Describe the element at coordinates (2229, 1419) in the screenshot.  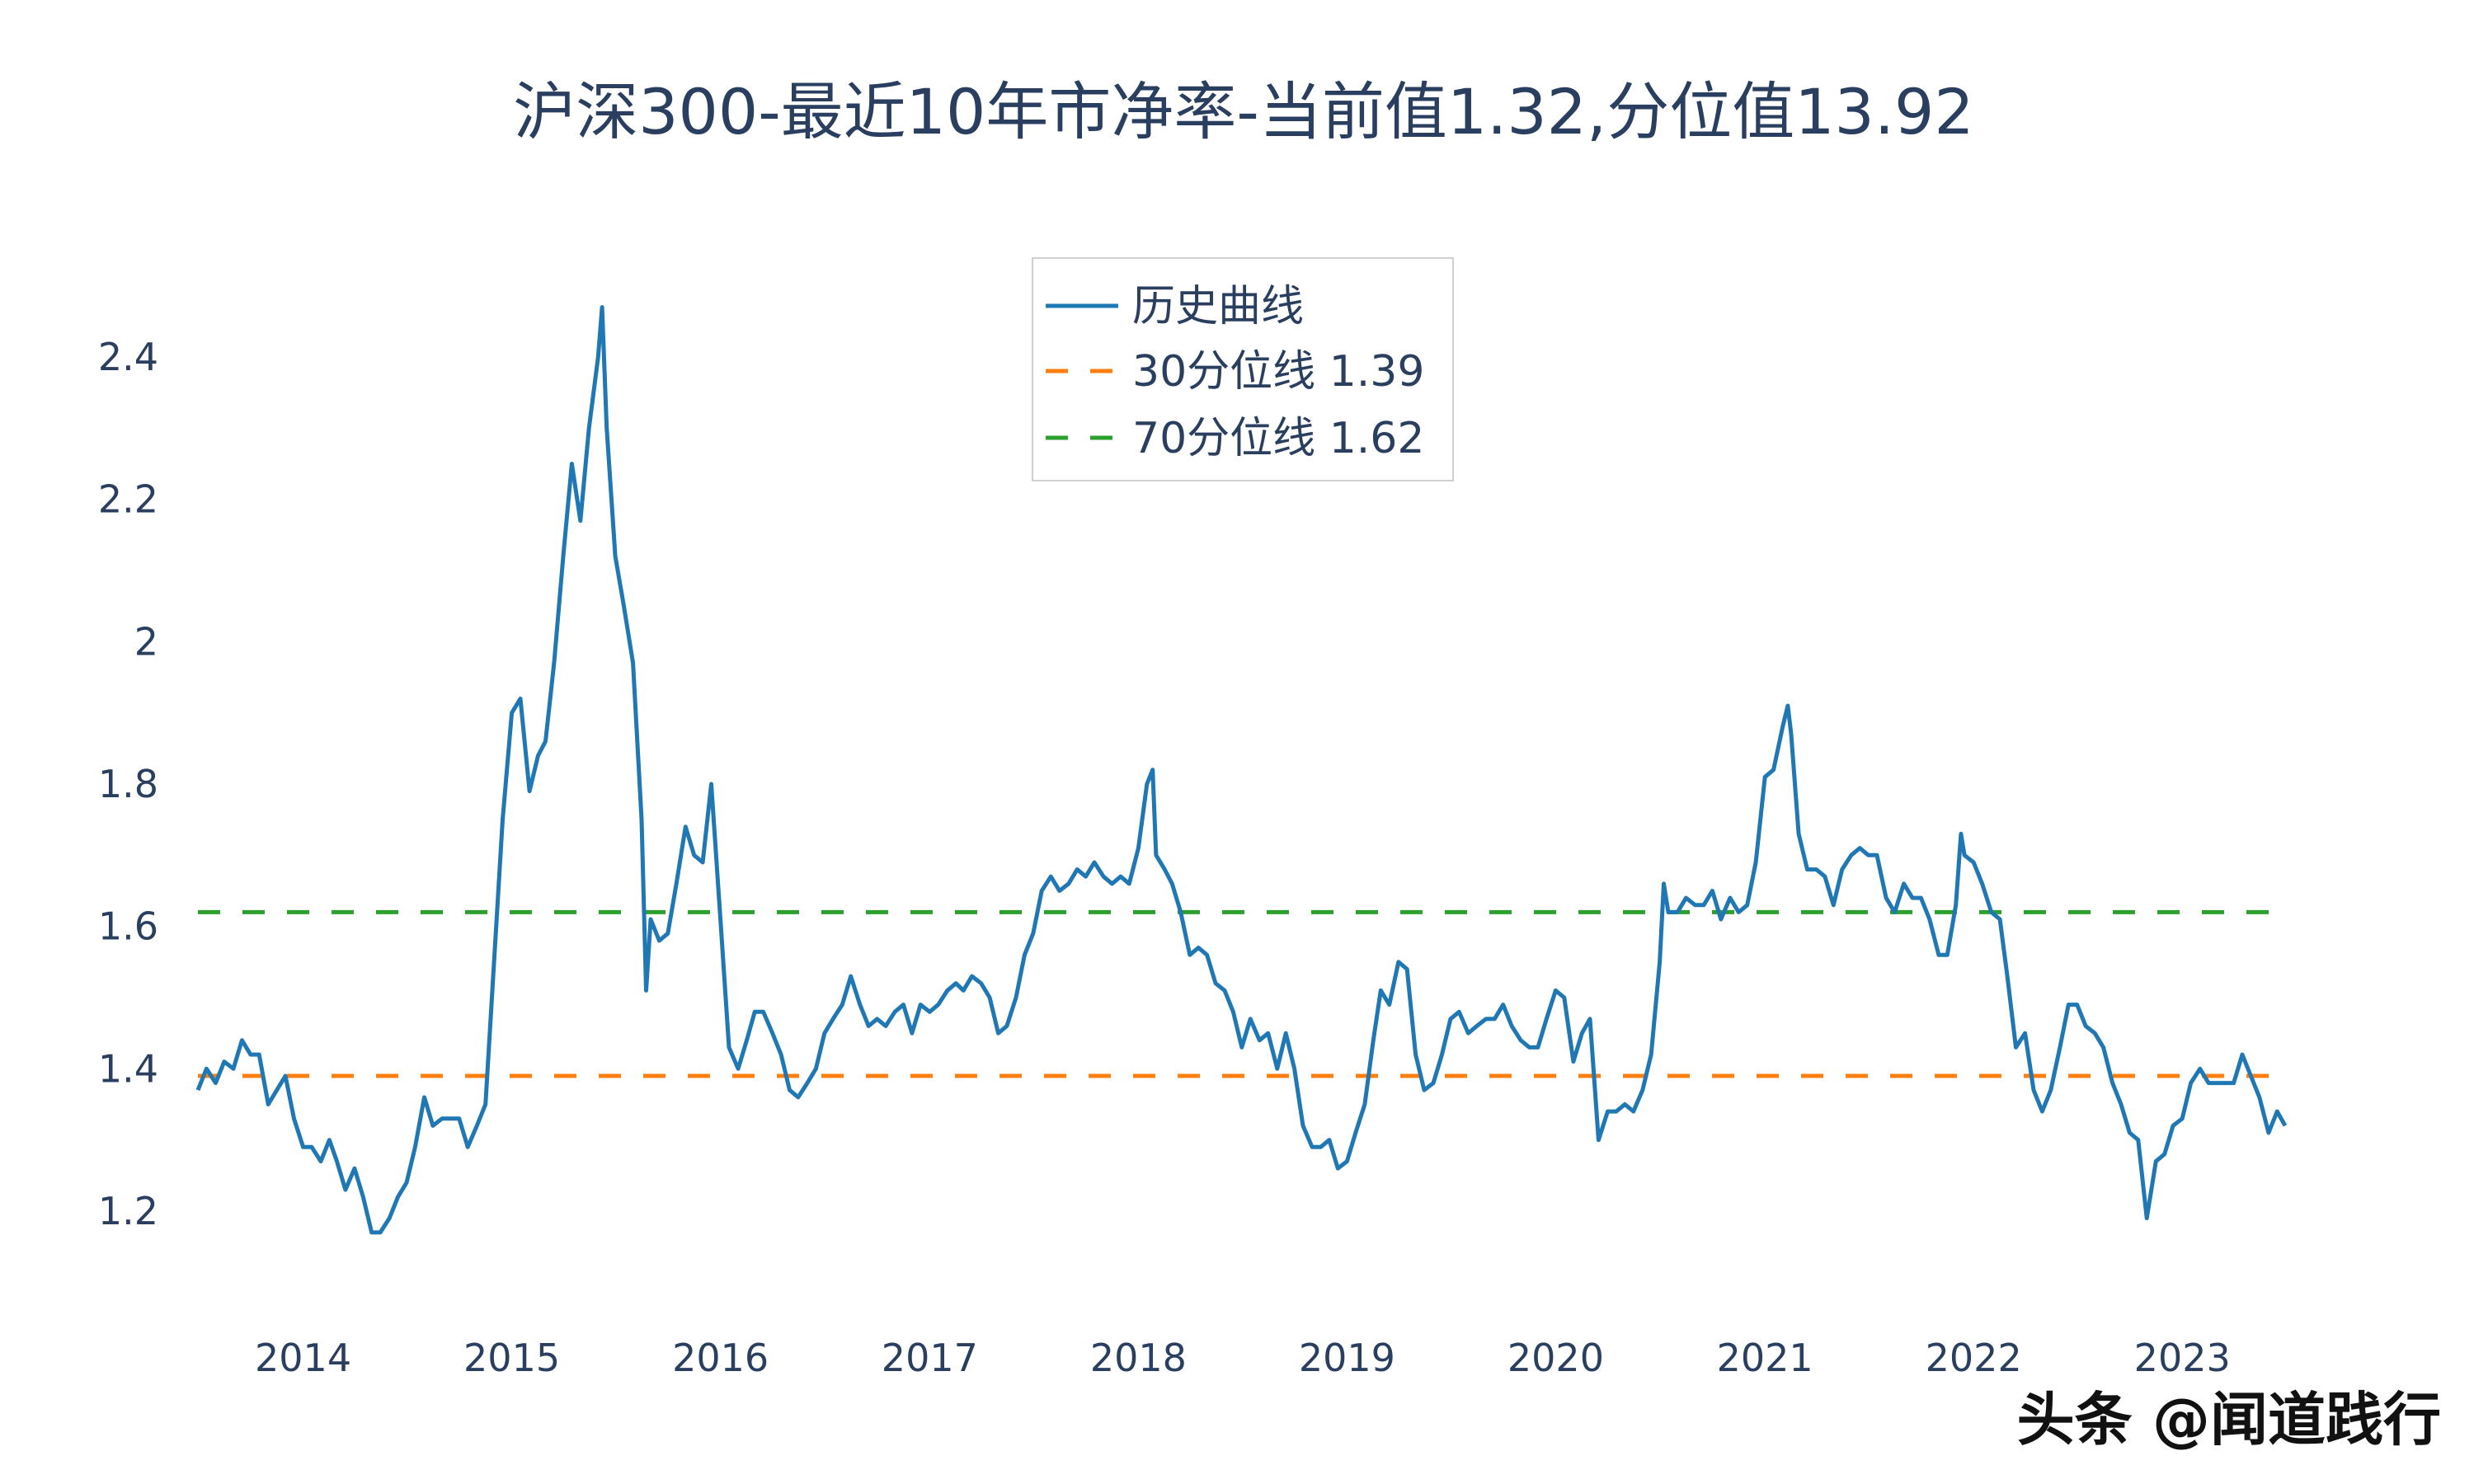
I see `watermark: 头条 @闻道践行` at that location.